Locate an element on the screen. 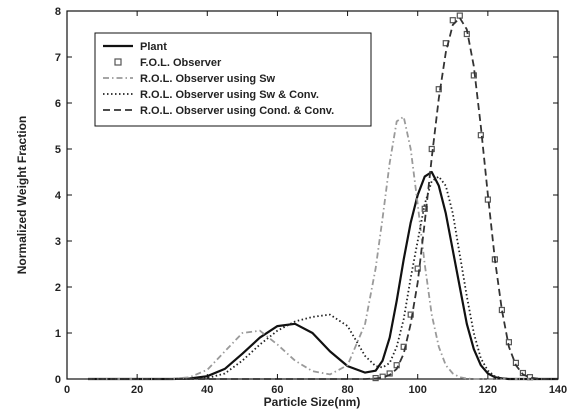 The width and height of the screenshot is (572, 417). legend-label: R.O.L. Observer using Cond. & Conv. is located at coordinates (237, 111).